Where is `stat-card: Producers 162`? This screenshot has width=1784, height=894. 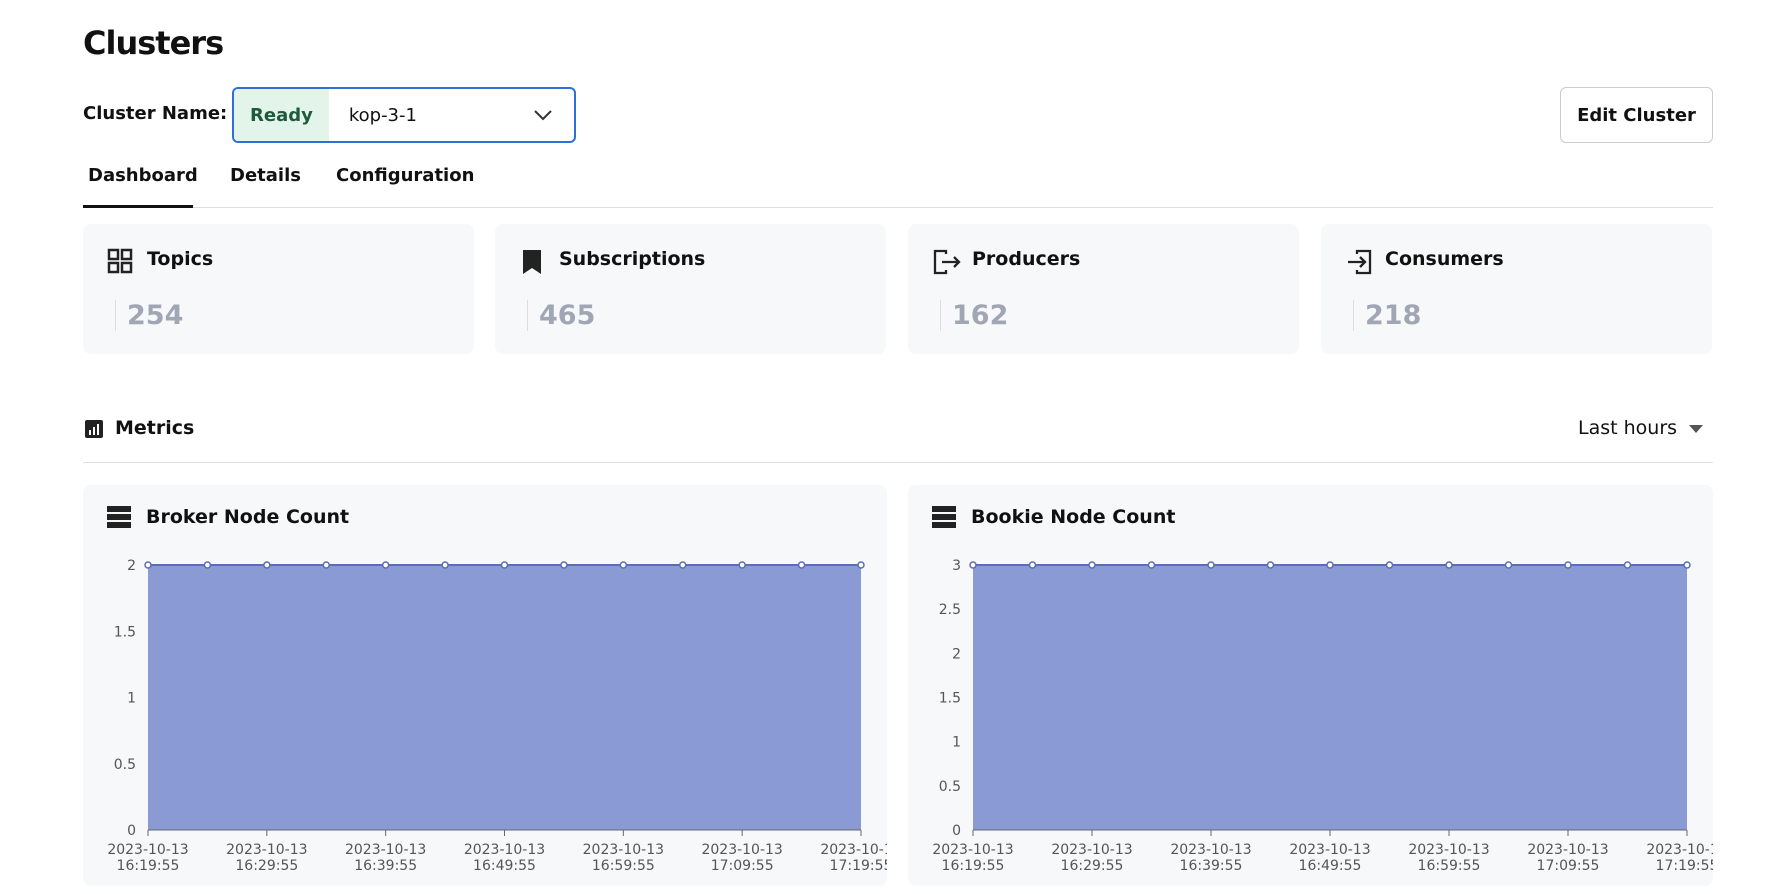 stat-card: Producers 162 is located at coordinates (1103, 289).